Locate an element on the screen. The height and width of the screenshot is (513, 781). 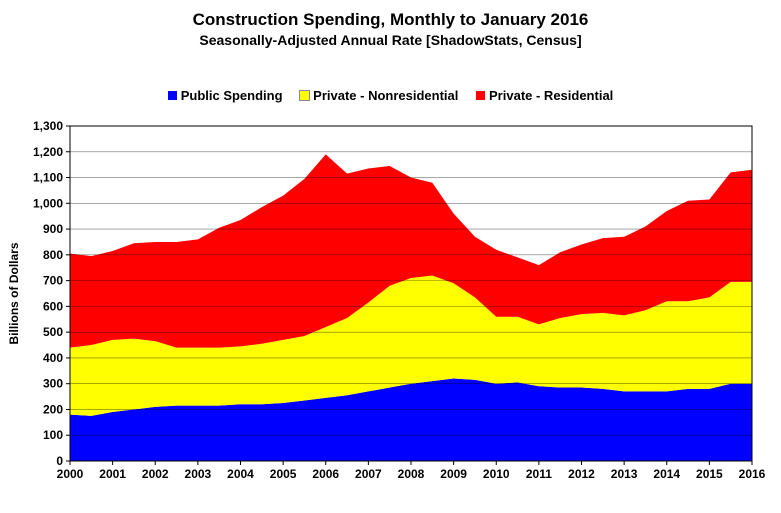
x-tick-label: 2004 is located at coordinates (240, 474).